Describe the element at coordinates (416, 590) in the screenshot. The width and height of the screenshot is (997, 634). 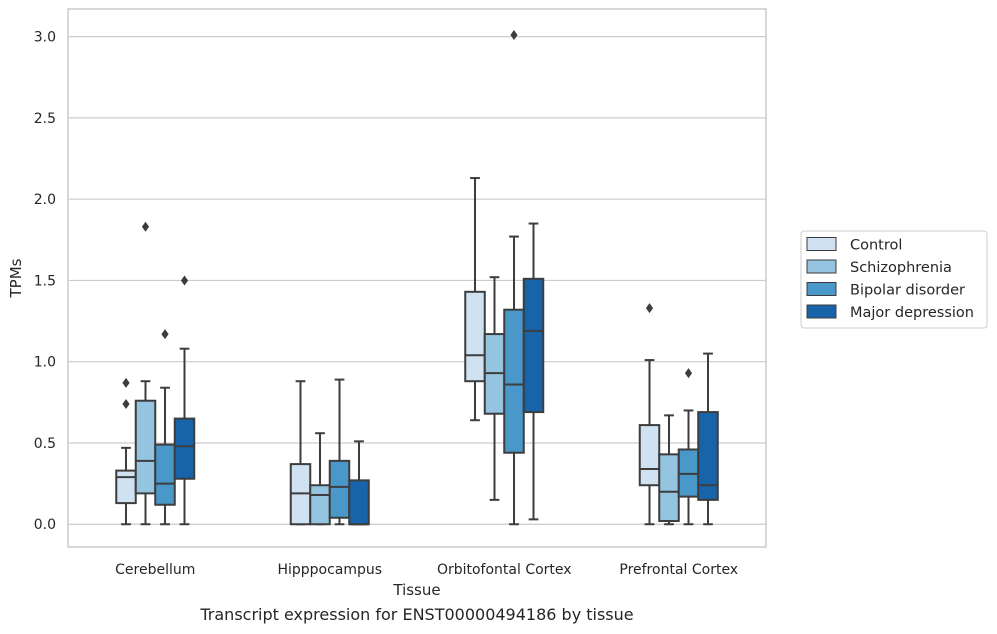
I see `x-axis-label: Tissue` at that location.